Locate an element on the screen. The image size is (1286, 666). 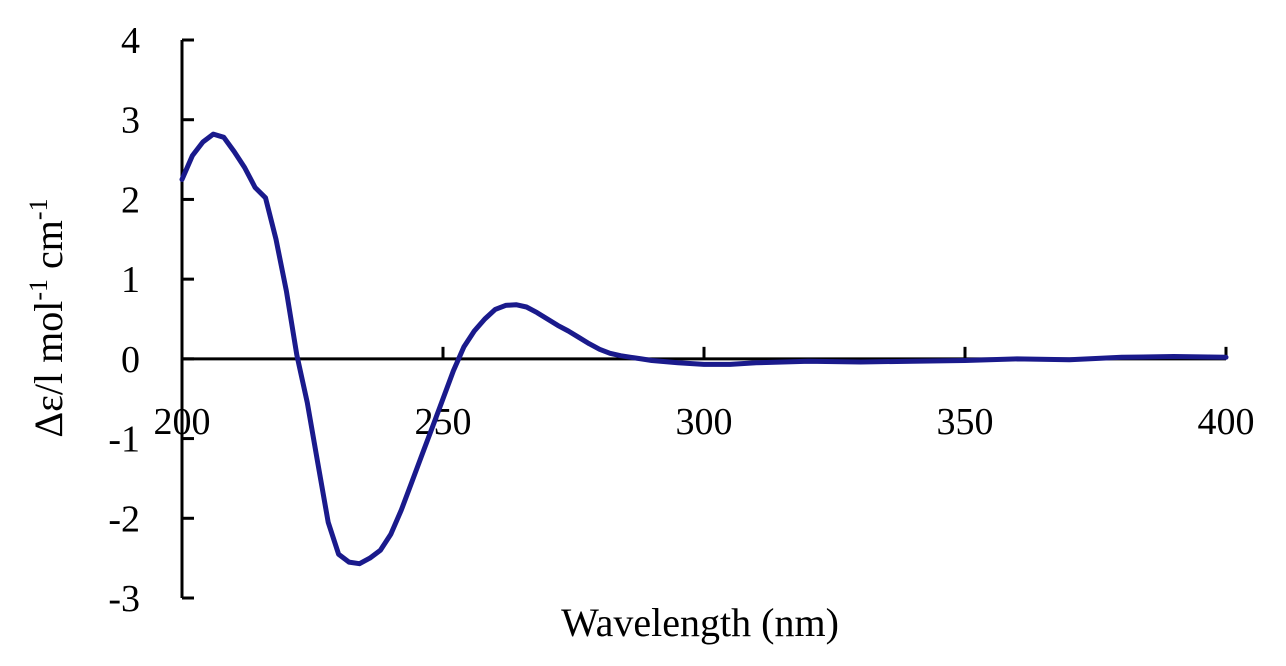
y-axis-title-part1: Δε/l mol is located at coordinates (48, 369).